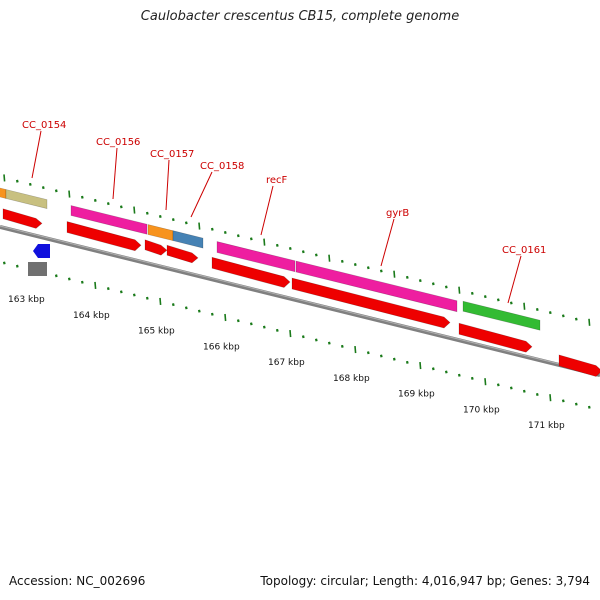  What do you see at coordinates (118, 142) in the screenshot?
I see `gene-label: CC_0156` at bounding box center [118, 142].